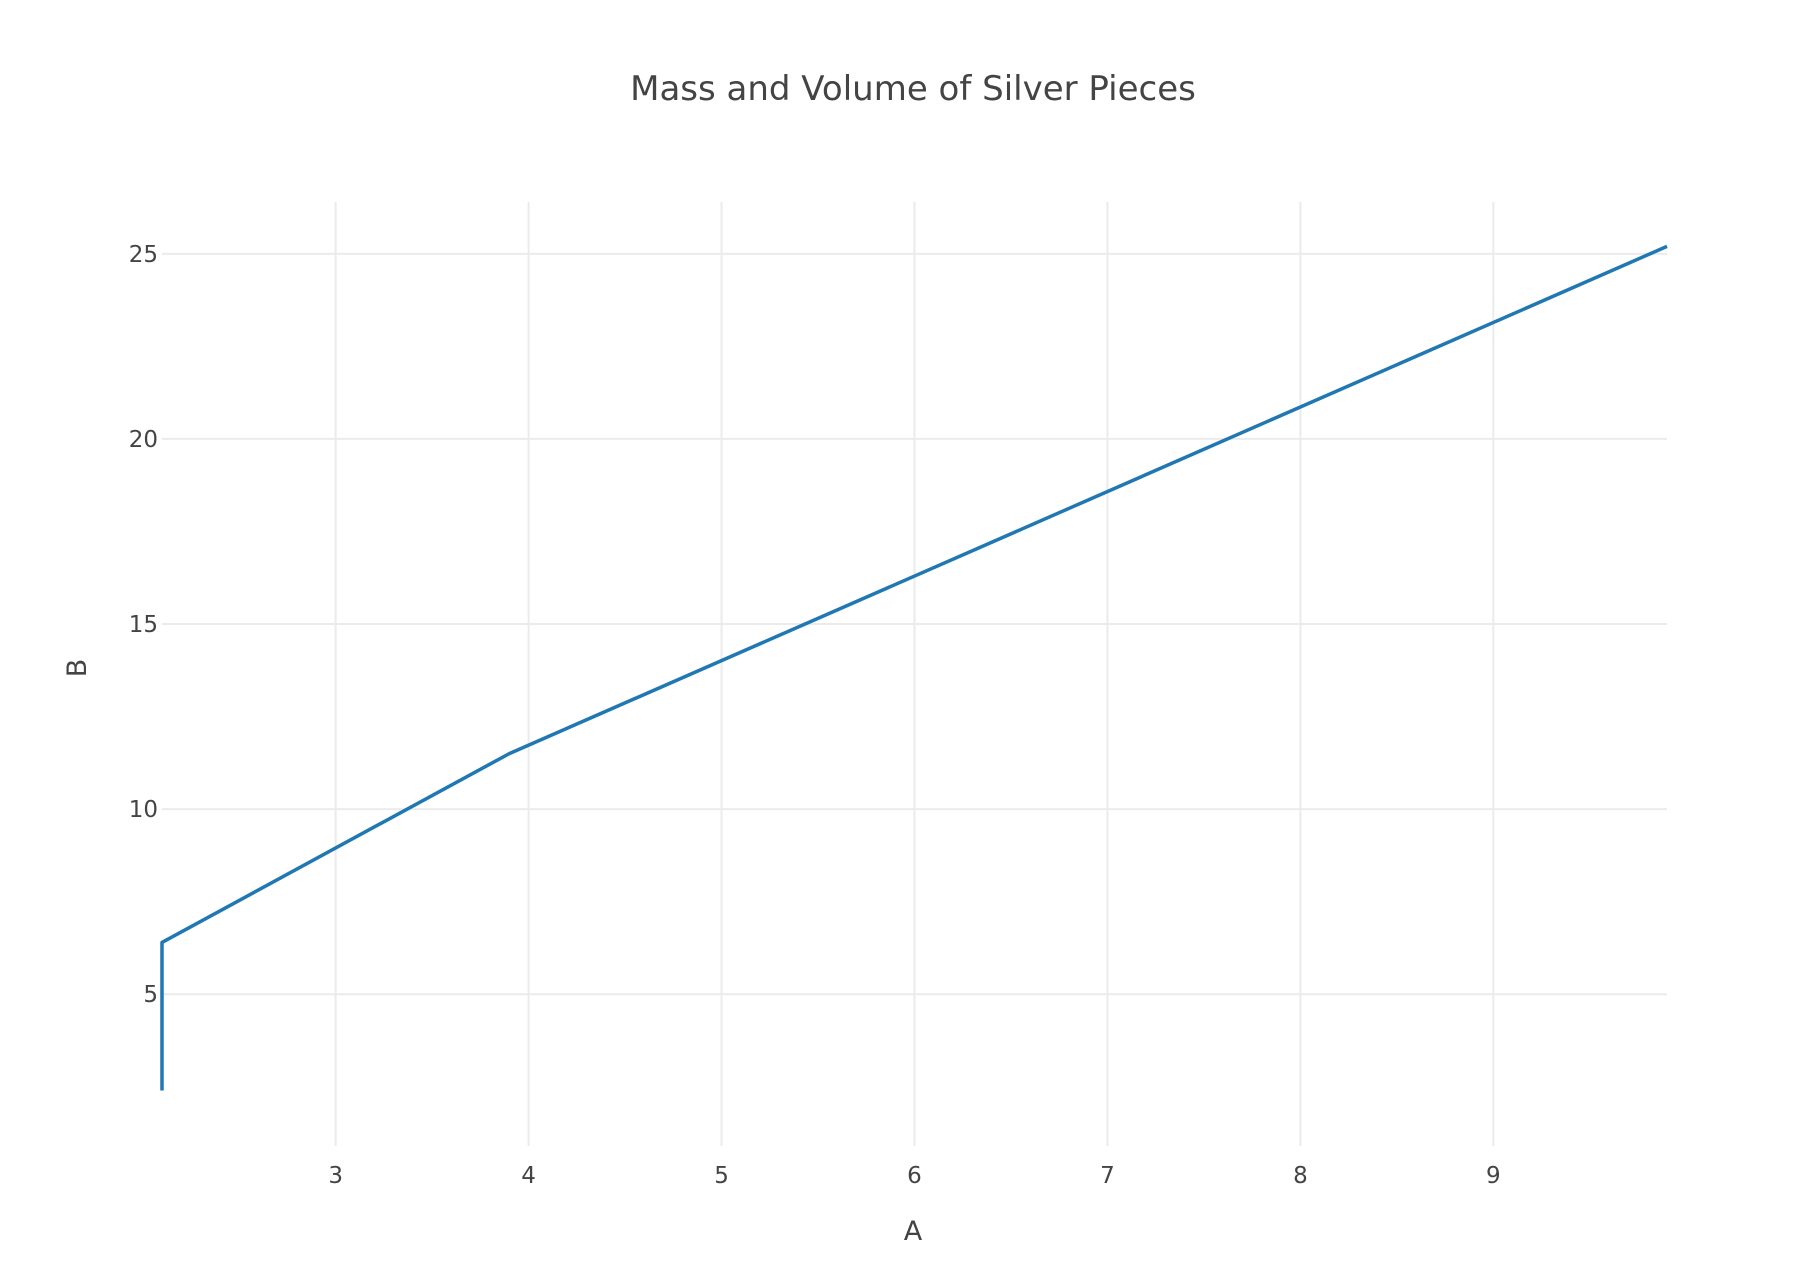  Describe the element at coordinates (77, 668) in the screenshot. I see `y-axis-label: B` at that location.